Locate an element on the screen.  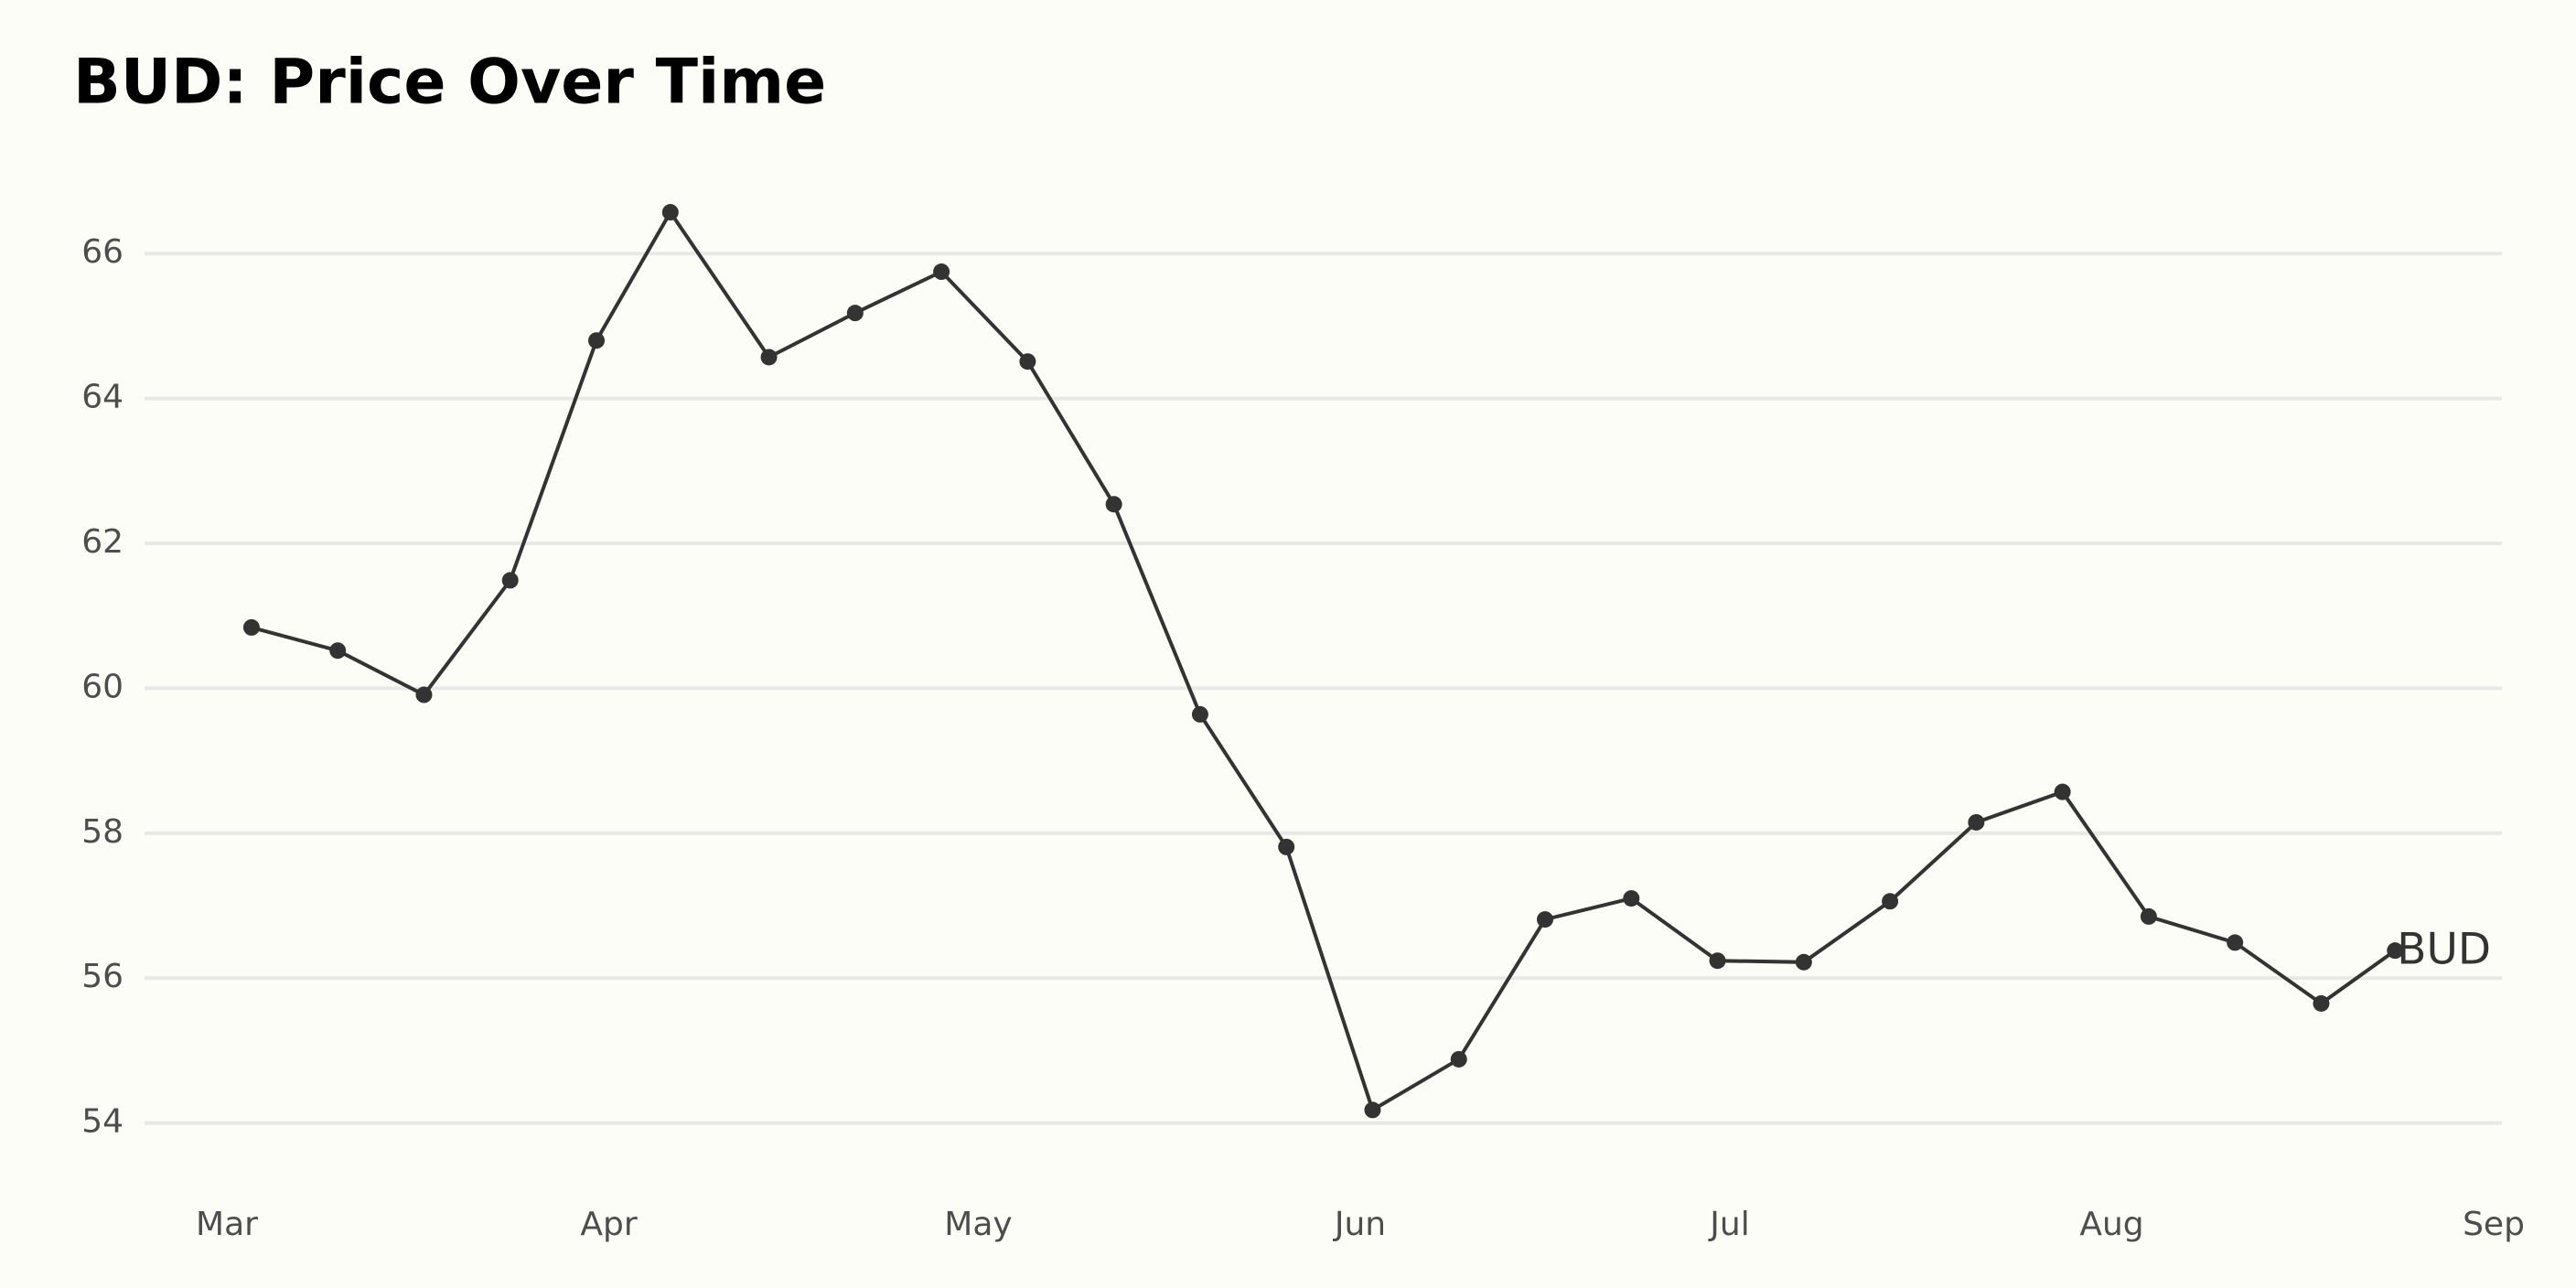
y-tick-label: 58 is located at coordinates (102, 832).